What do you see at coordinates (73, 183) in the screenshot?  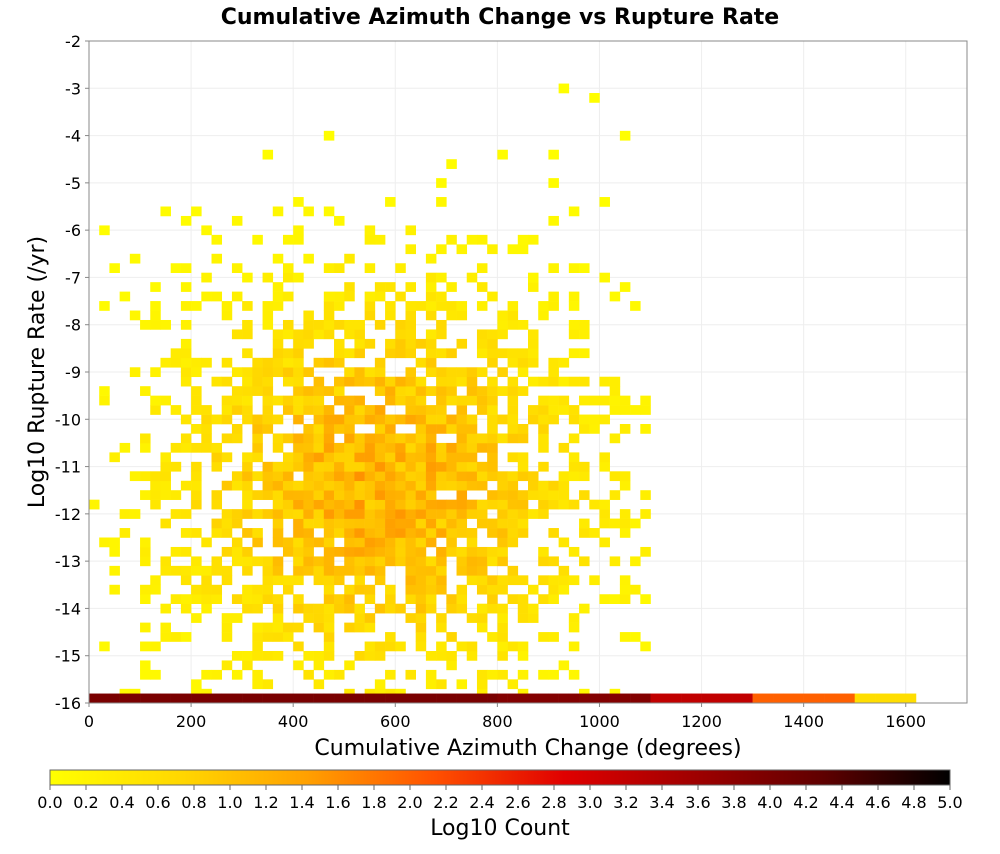 I see `y-tick-label: -5` at bounding box center [73, 183].